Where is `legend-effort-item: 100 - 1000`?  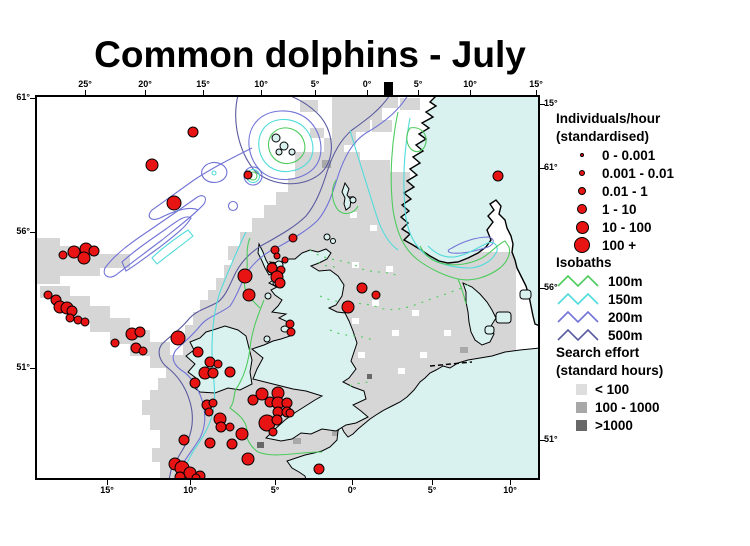 legend-effort-item: 100 - 1000 is located at coordinates (652, 407).